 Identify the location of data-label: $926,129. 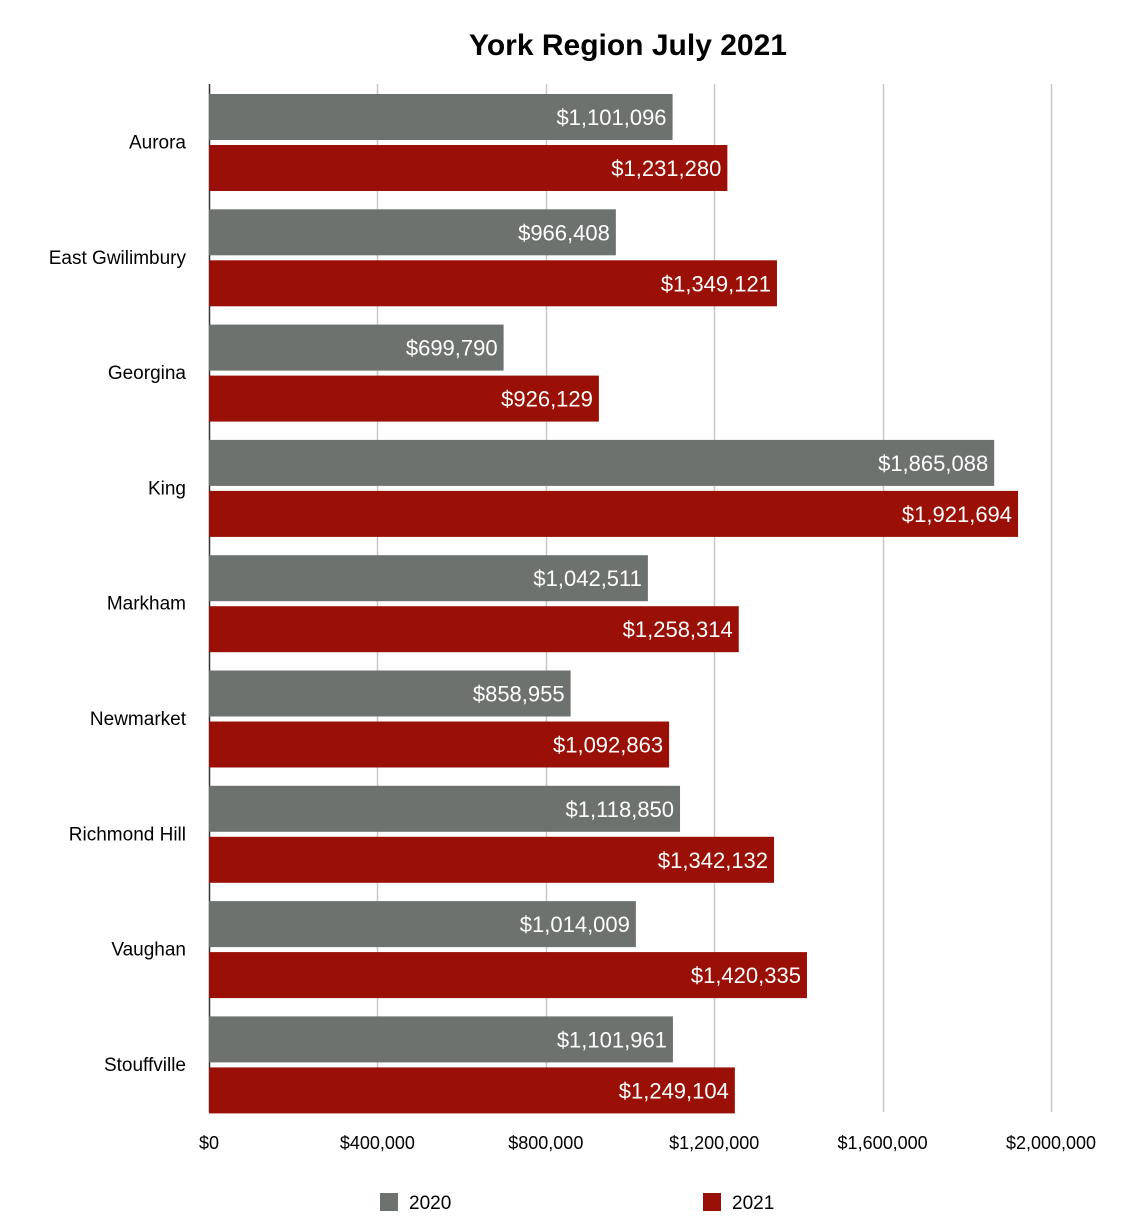
(547, 399).